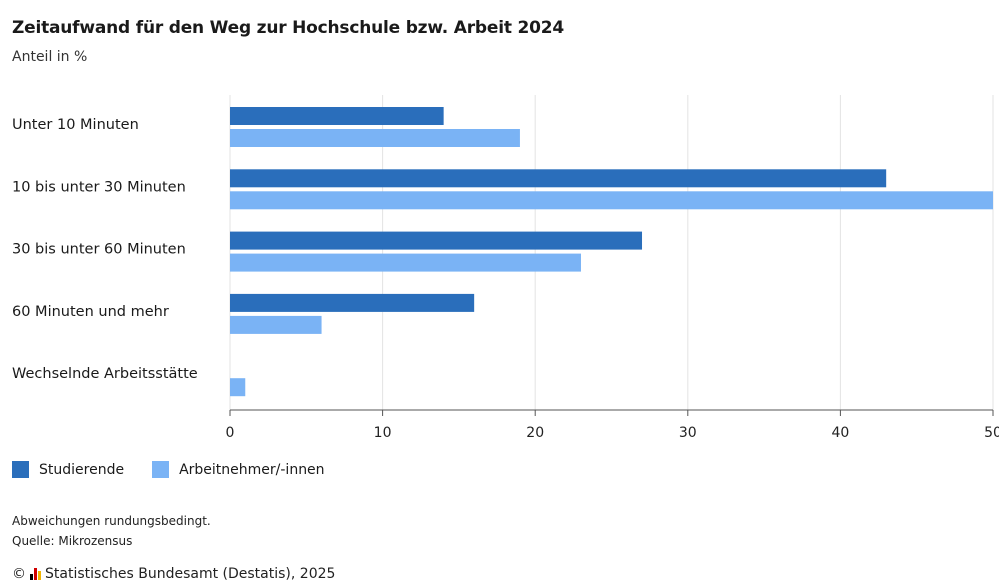 This screenshot has width=999, height=582. What do you see at coordinates (111, 521) in the screenshot?
I see `rounding-note: Abweichungen rundungsbedingt.` at bounding box center [111, 521].